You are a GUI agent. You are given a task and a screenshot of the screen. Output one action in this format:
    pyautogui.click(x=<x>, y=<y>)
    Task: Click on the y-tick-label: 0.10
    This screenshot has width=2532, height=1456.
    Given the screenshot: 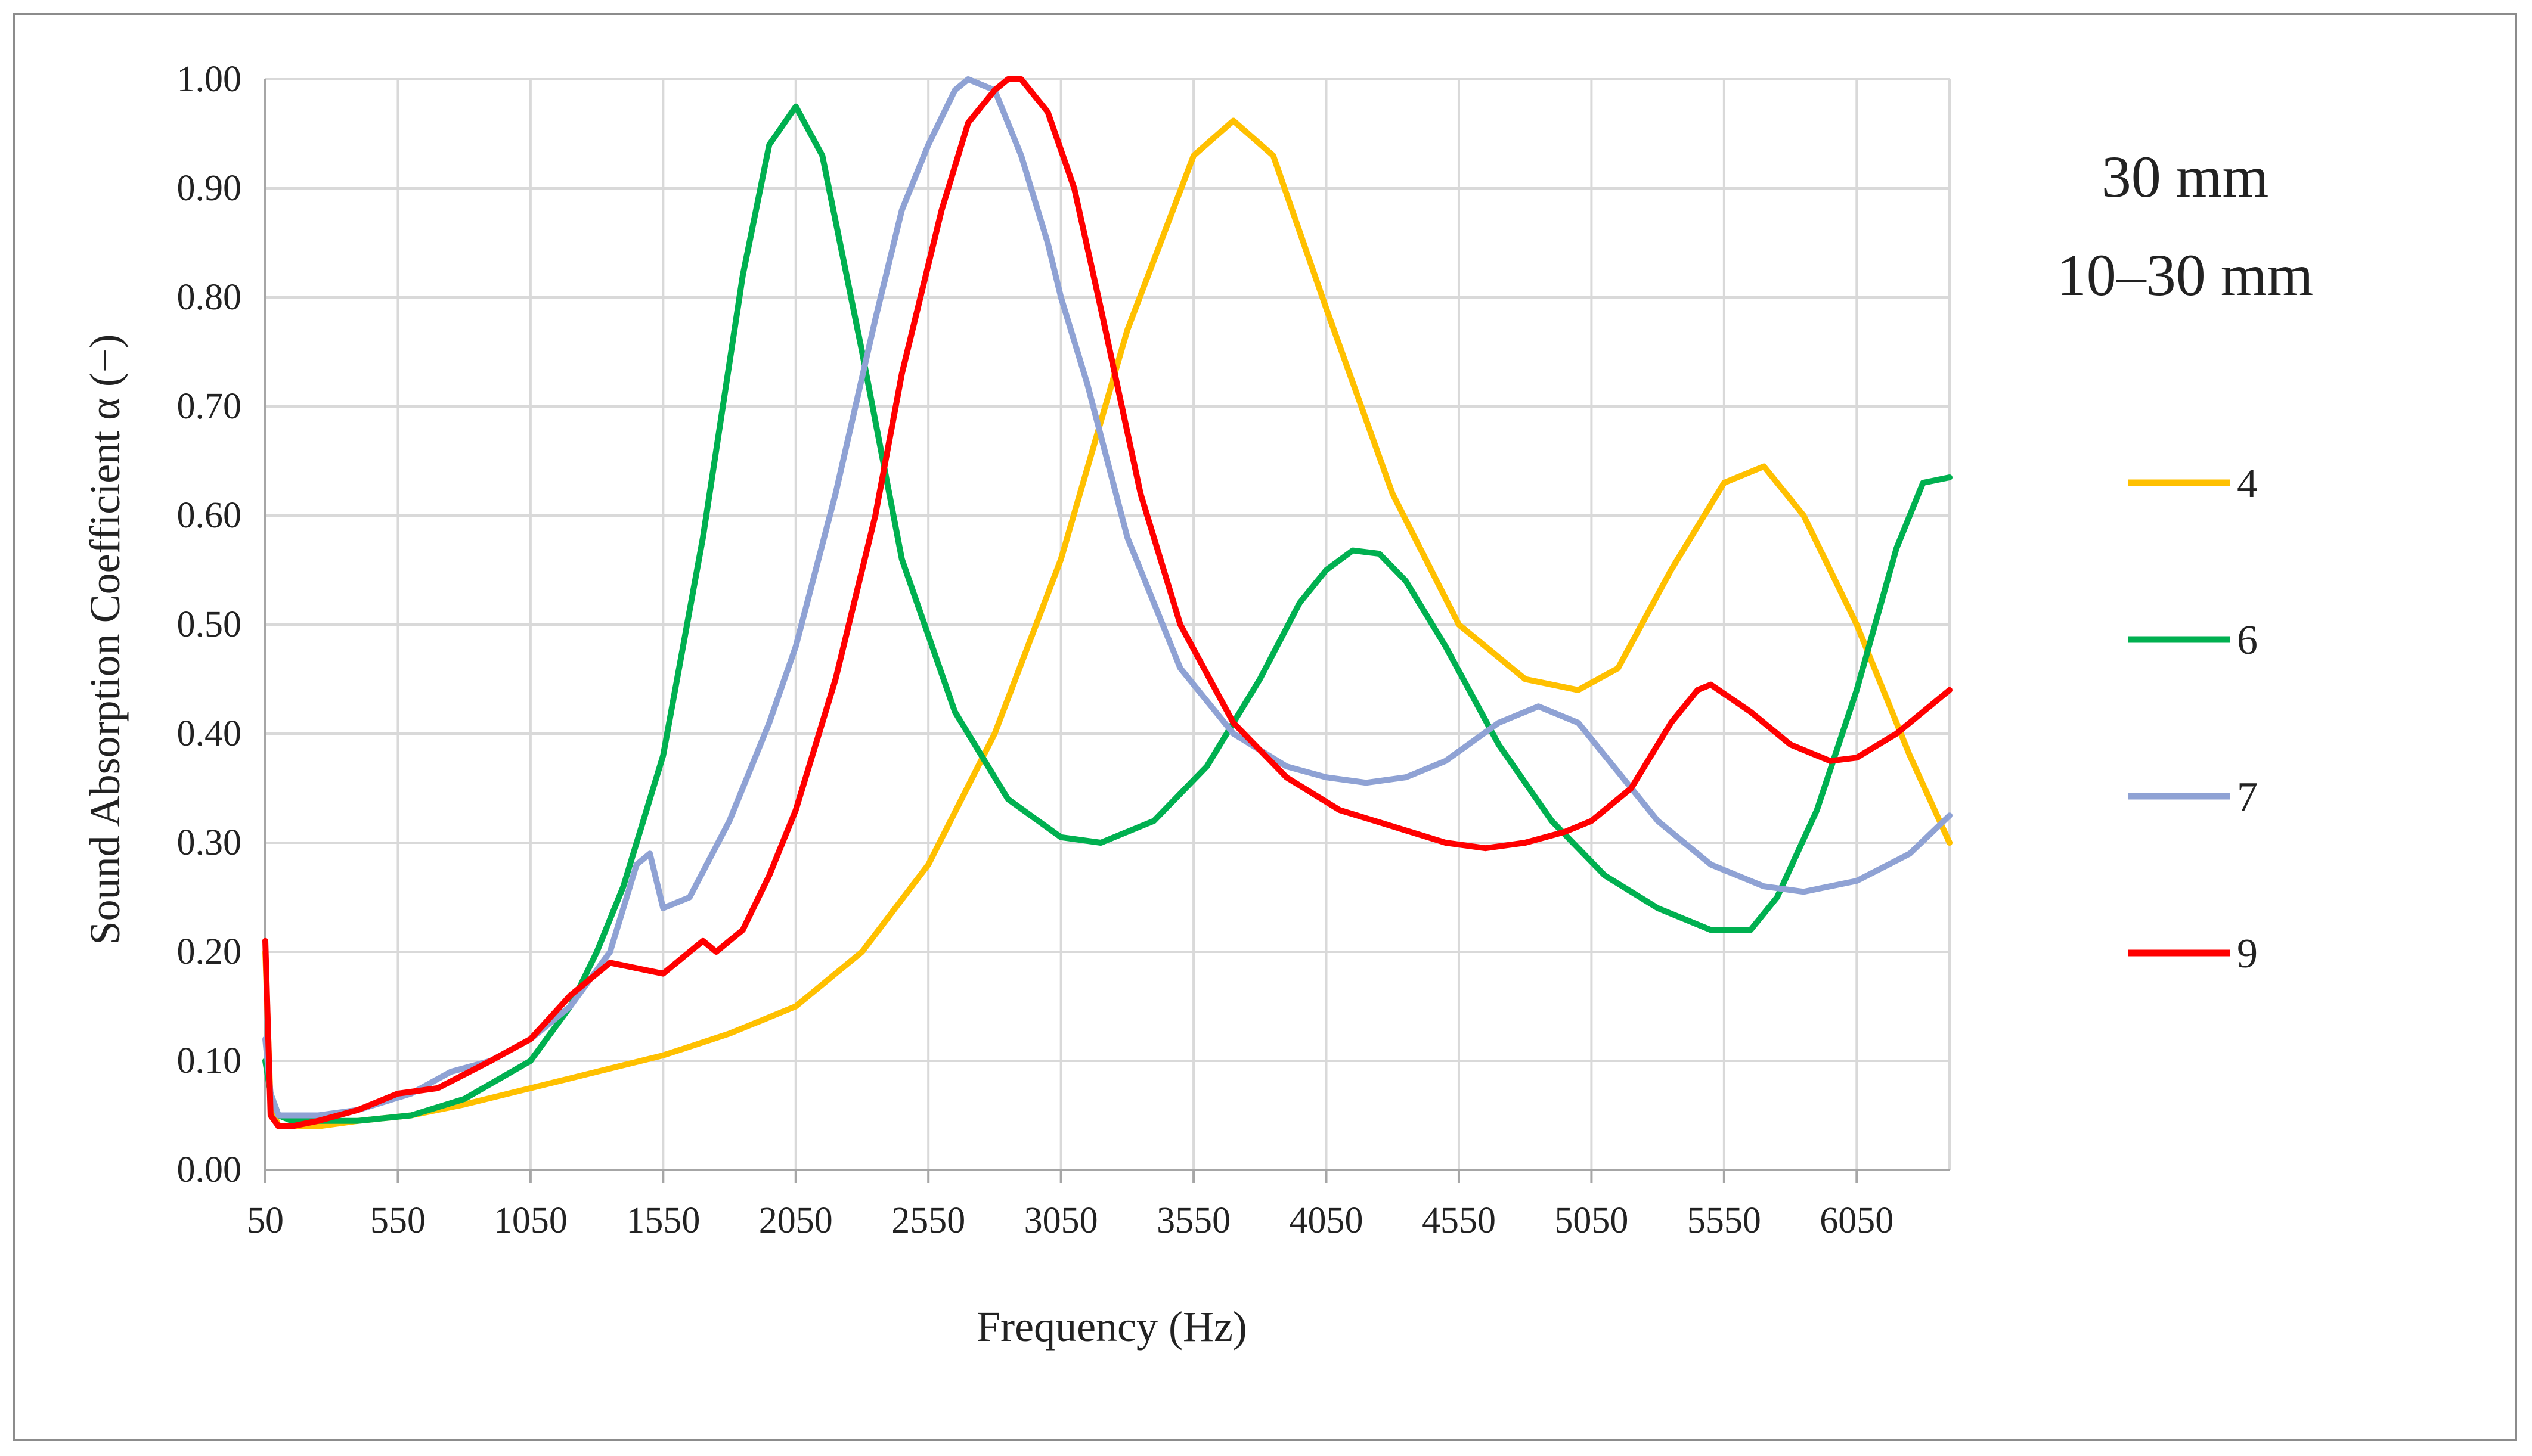 What is the action you would take?
    pyautogui.click(x=209, y=1061)
    